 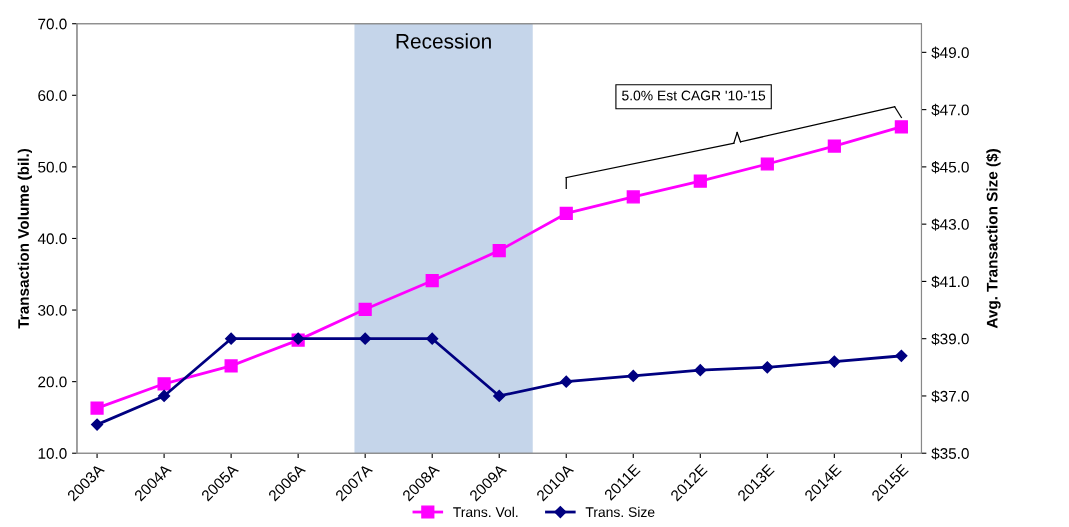 I want to click on band-label: Recession, so click(x=443, y=41).